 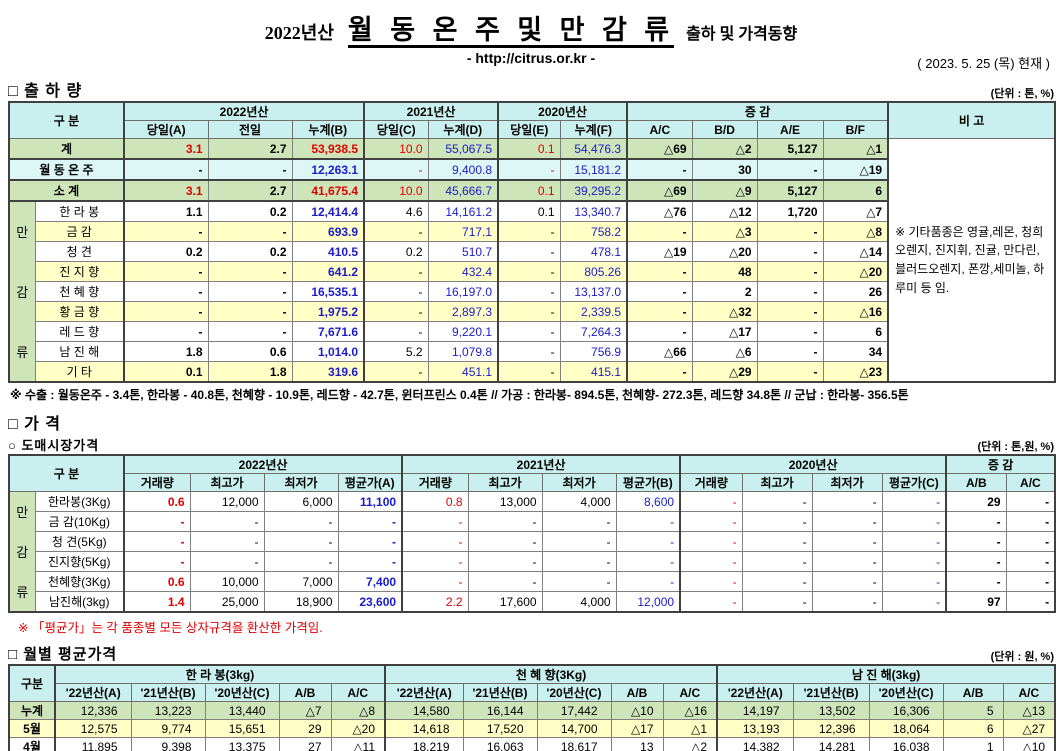 I want to click on col-header: 최고가, so click(x=227, y=482).